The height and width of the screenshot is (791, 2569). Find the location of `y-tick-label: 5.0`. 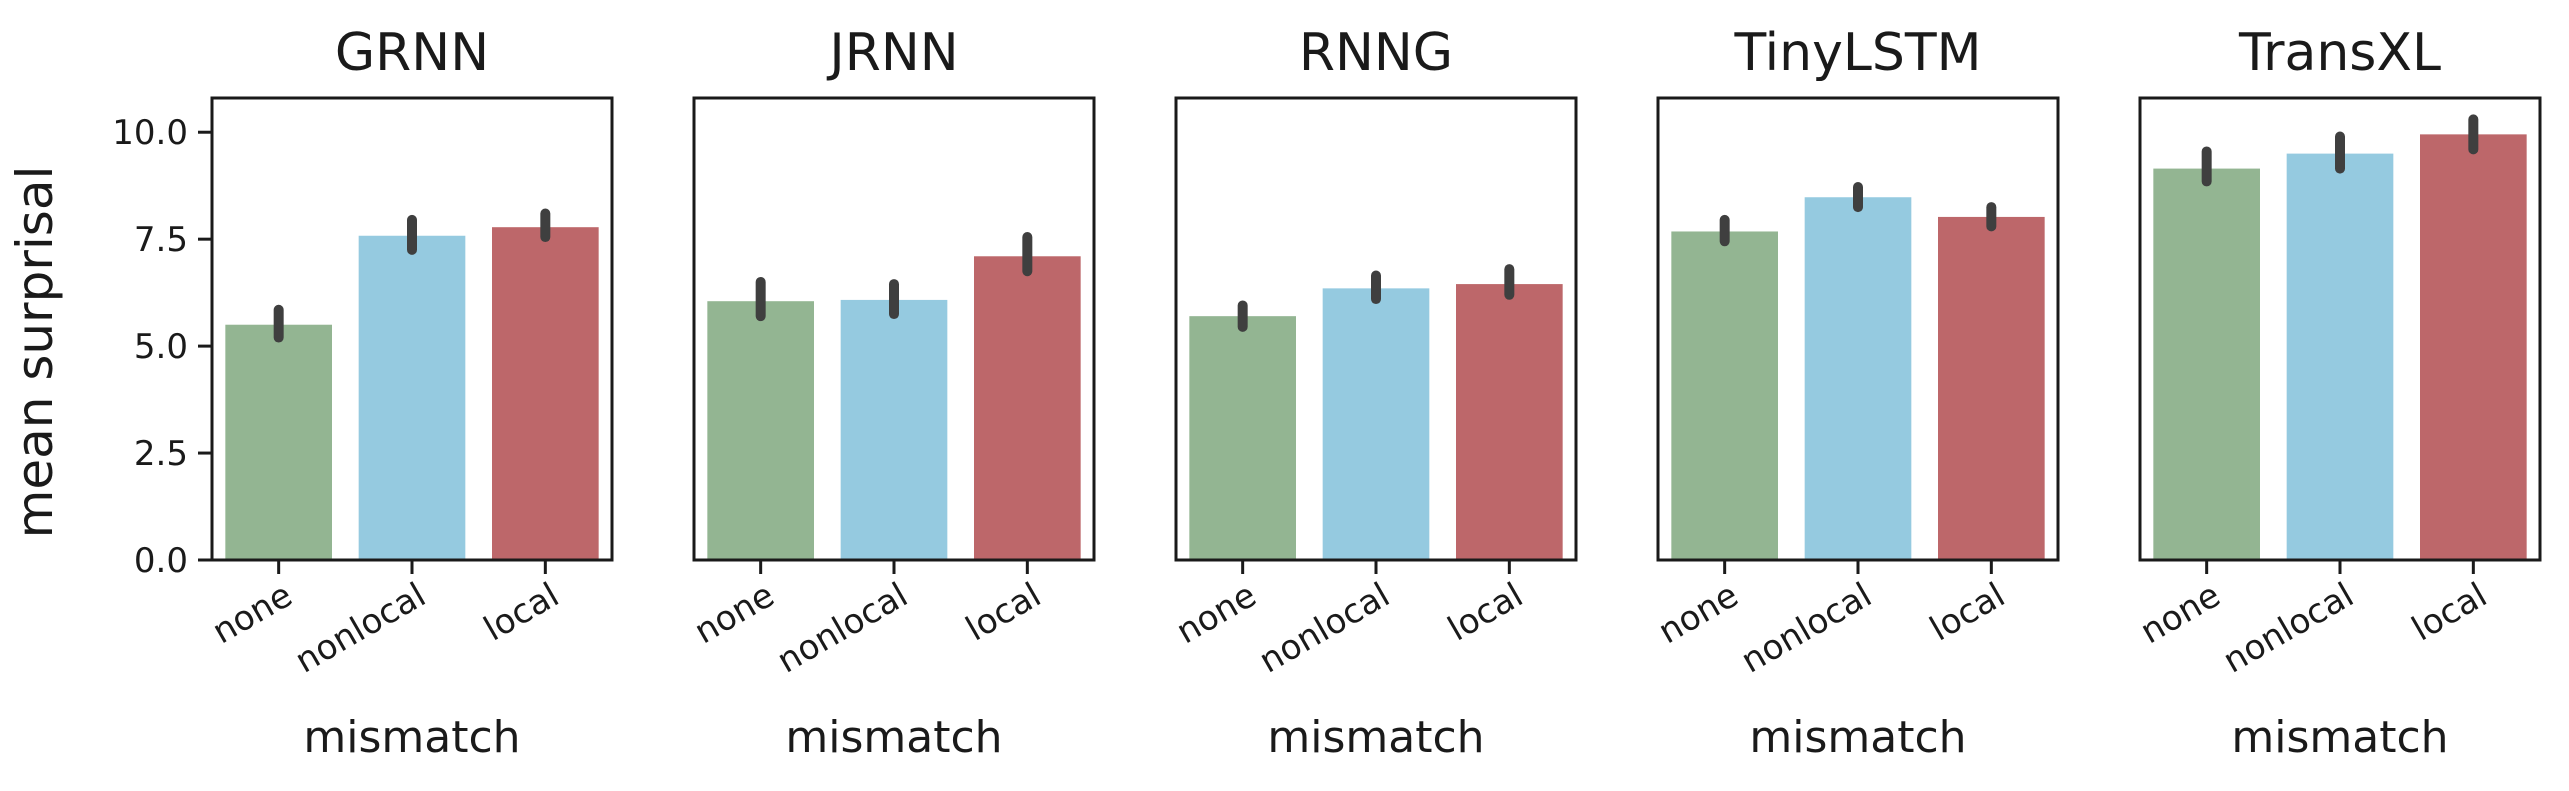

y-tick-label: 5.0 is located at coordinates (161, 347).